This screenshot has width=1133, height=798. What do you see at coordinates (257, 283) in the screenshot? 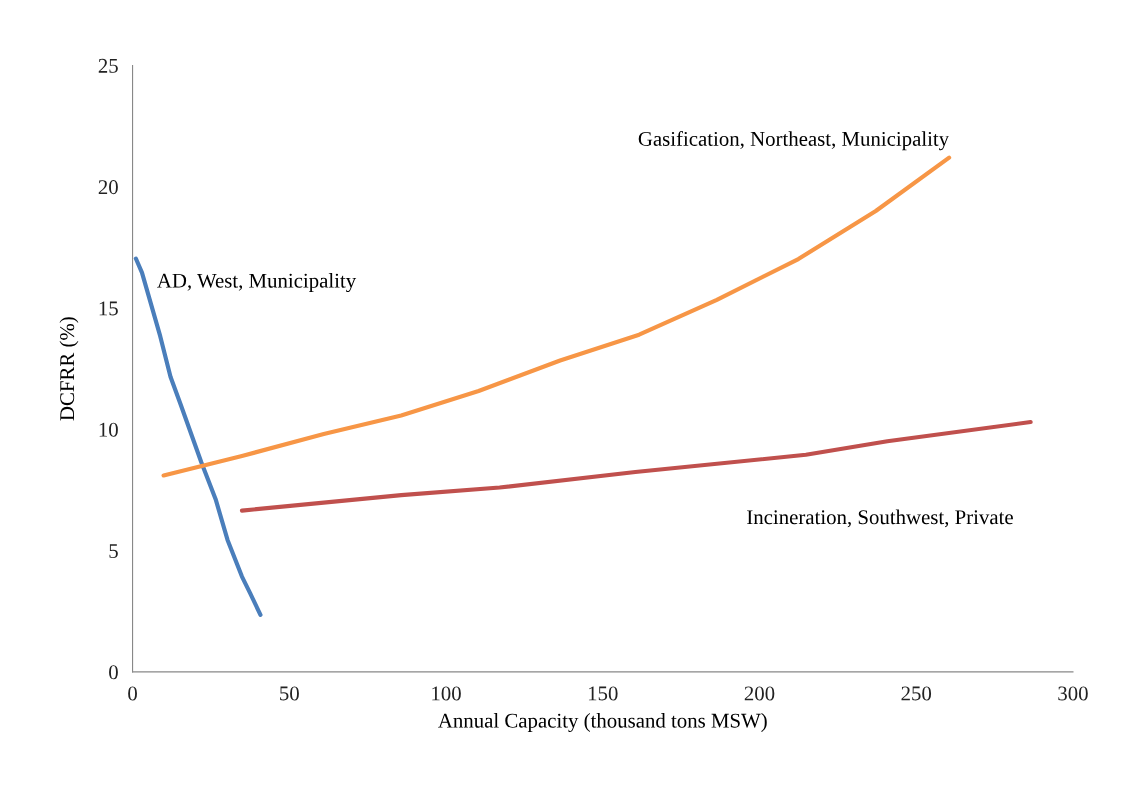
I see `series-label: AD, West, Municipality` at bounding box center [257, 283].